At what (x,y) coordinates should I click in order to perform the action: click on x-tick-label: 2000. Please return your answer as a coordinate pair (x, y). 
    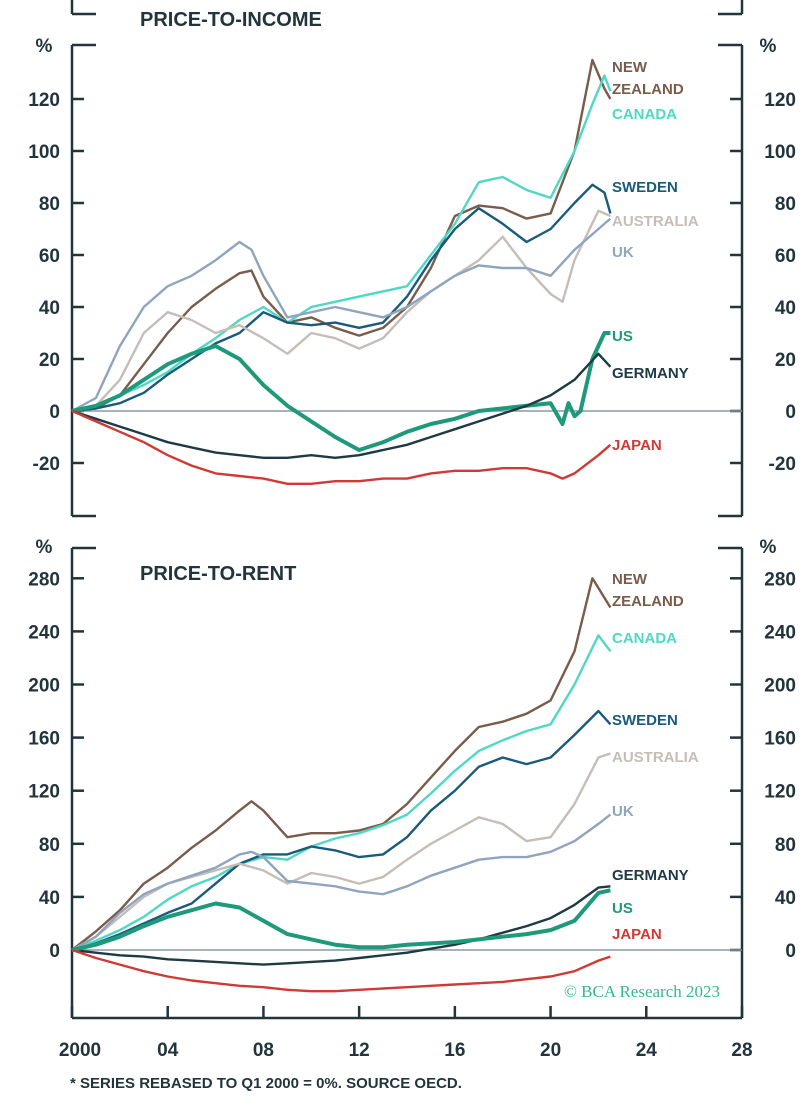
    Looking at the image, I should click on (80, 1050).